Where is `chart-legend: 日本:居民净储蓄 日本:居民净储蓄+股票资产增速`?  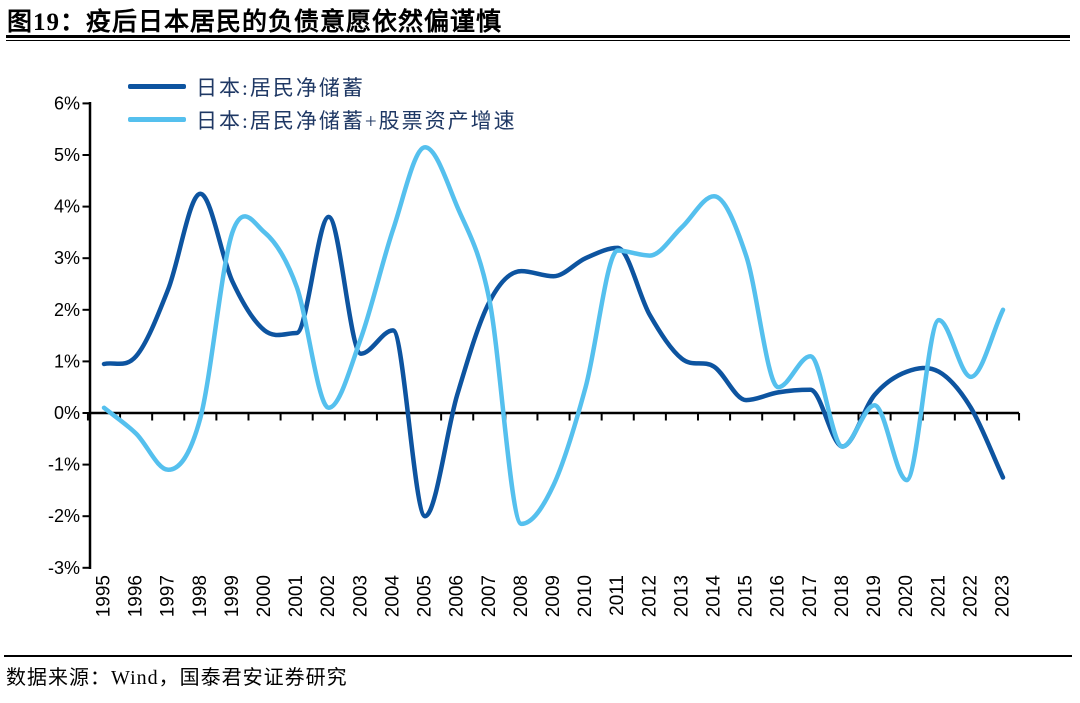 chart-legend: 日本:居民净储蓄 日本:居民净储蓄+股票资产增速 is located at coordinates (322, 103).